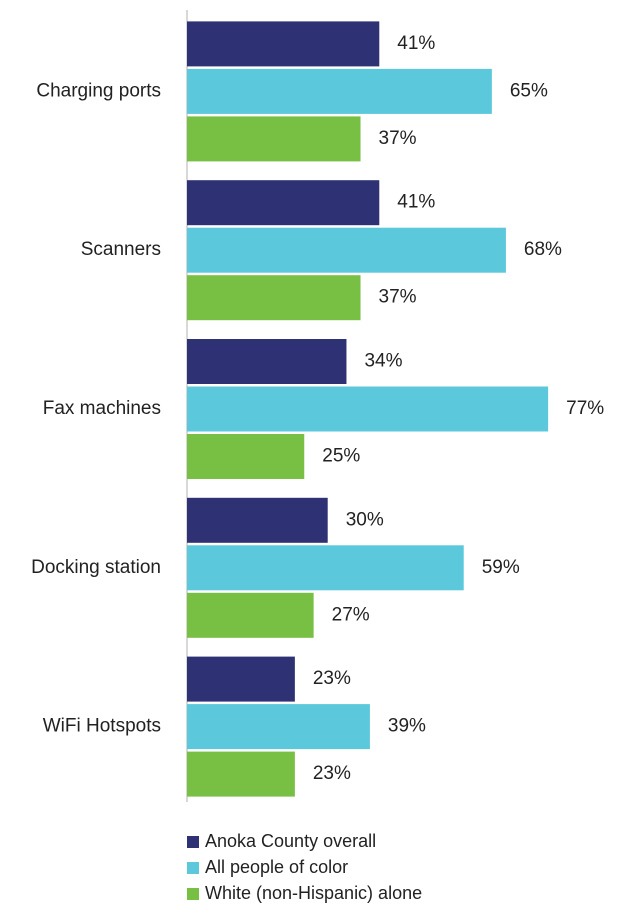 This screenshot has width=625, height=922. I want to click on legend-label: White (non-Hispanic) alone, so click(313, 893).